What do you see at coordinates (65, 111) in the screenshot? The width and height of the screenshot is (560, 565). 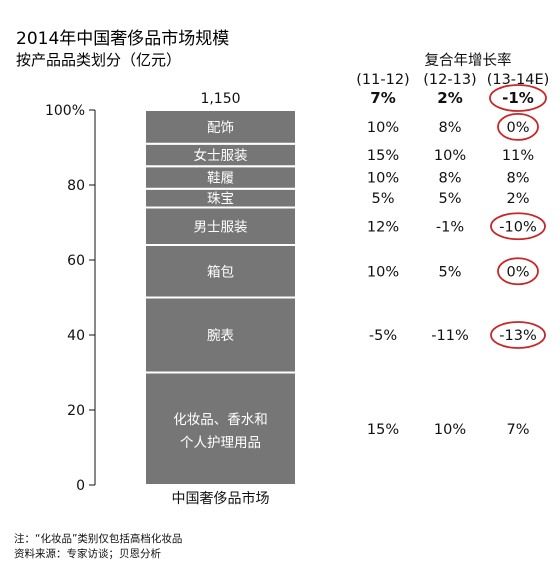 I see `y-tick-label: 100%` at bounding box center [65, 111].